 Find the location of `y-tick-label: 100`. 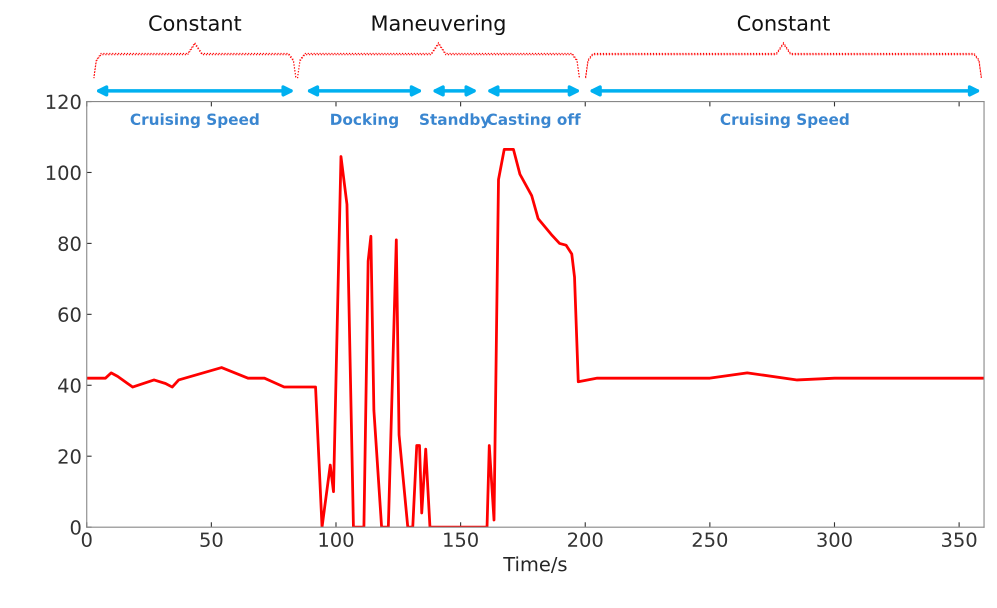

y-tick-label: 100 is located at coordinates (63, 172).